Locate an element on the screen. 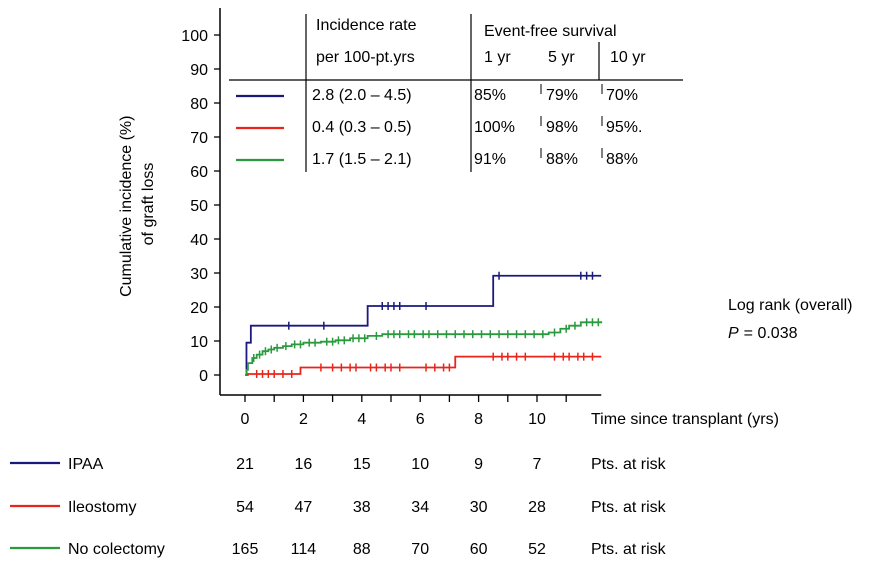 The height and width of the screenshot is (572, 893). inset-header-year: 10 yr is located at coordinates (628, 57).